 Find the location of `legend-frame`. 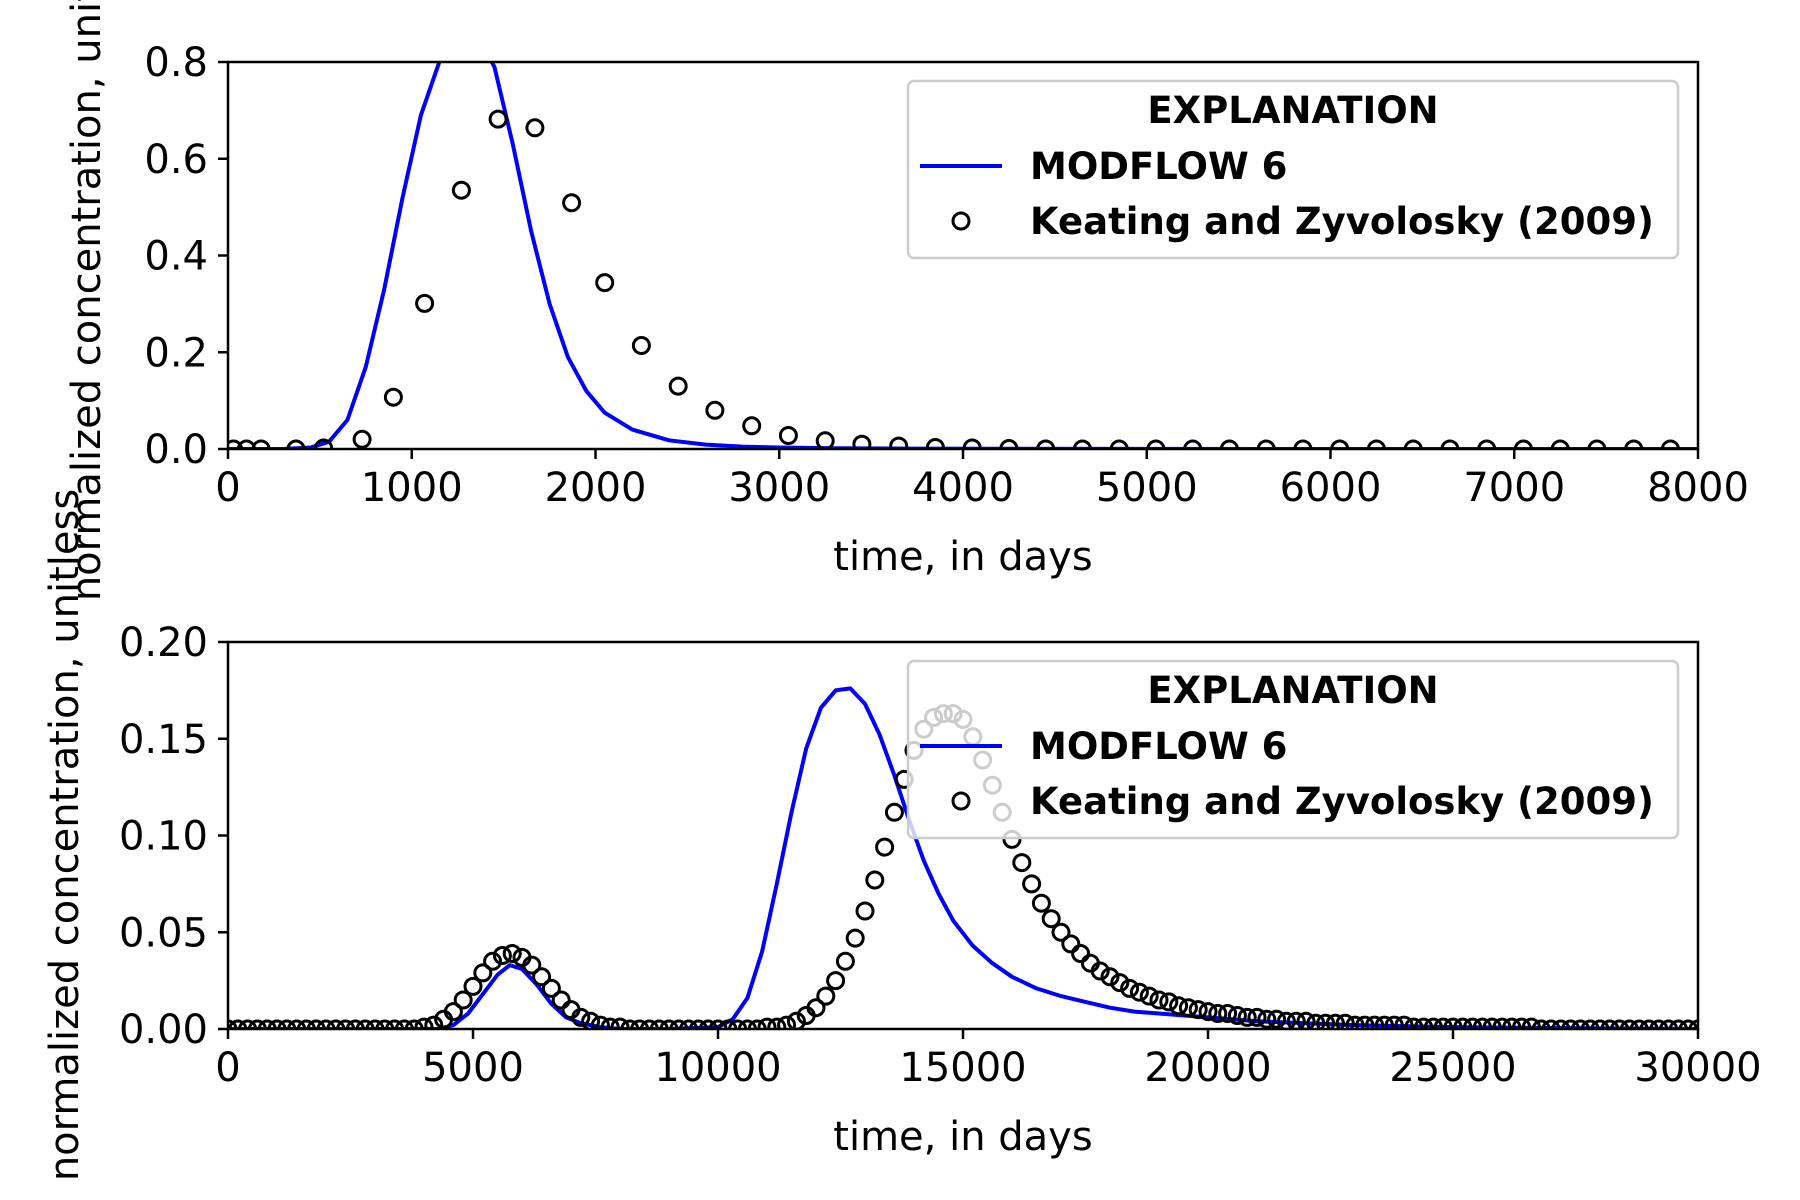

legend-frame is located at coordinates (1293, 169).